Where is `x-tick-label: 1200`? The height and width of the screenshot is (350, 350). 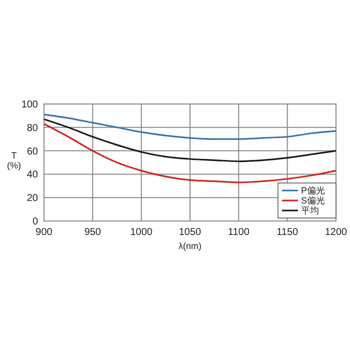
x-tick-label: 1200 is located at coordinates (336, 232).